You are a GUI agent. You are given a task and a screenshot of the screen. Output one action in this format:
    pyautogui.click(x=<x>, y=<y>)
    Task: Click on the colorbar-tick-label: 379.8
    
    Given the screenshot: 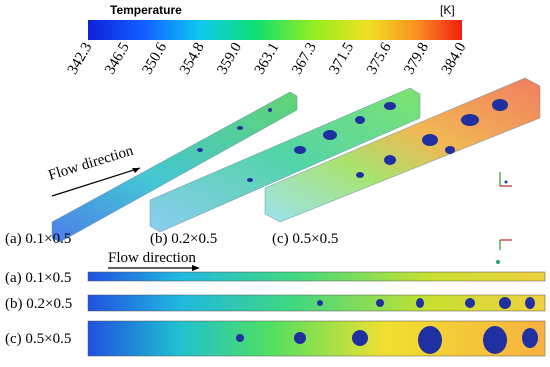 What is the action you would take?
    pyautogui.click(x=416, y=58)
    